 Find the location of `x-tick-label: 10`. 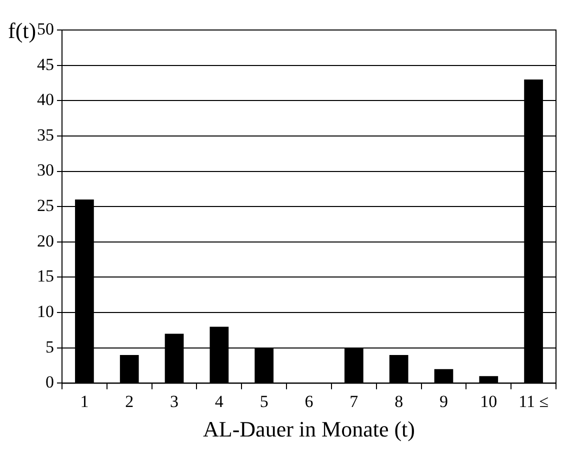

x-tick-label: 10 is located at coordinates (489, 401).